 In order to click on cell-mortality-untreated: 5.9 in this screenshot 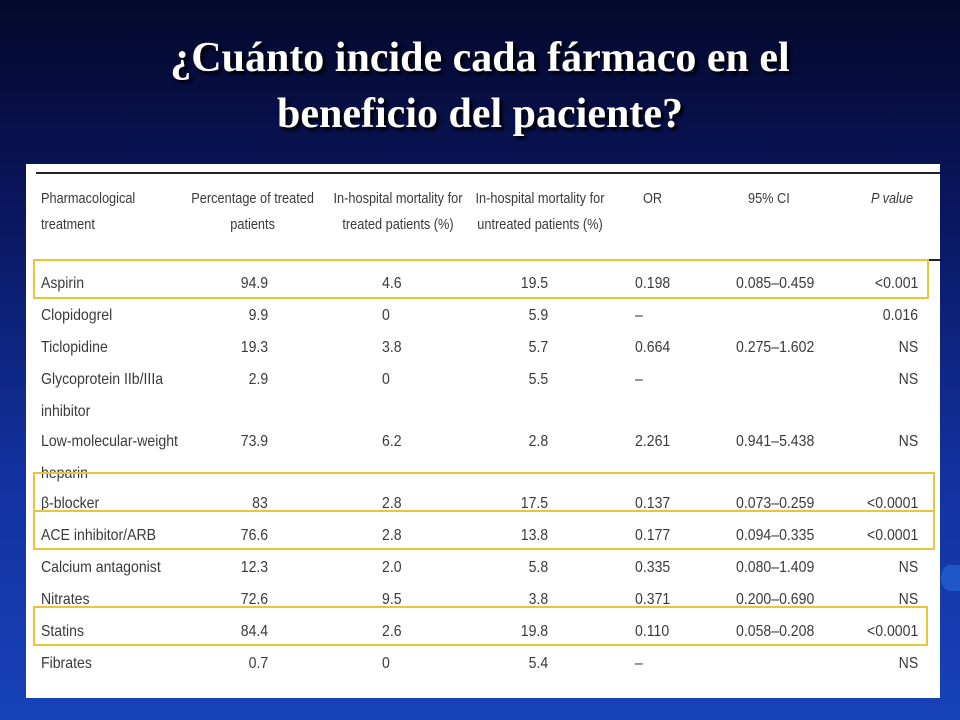, I will do `click(538, 315)`.